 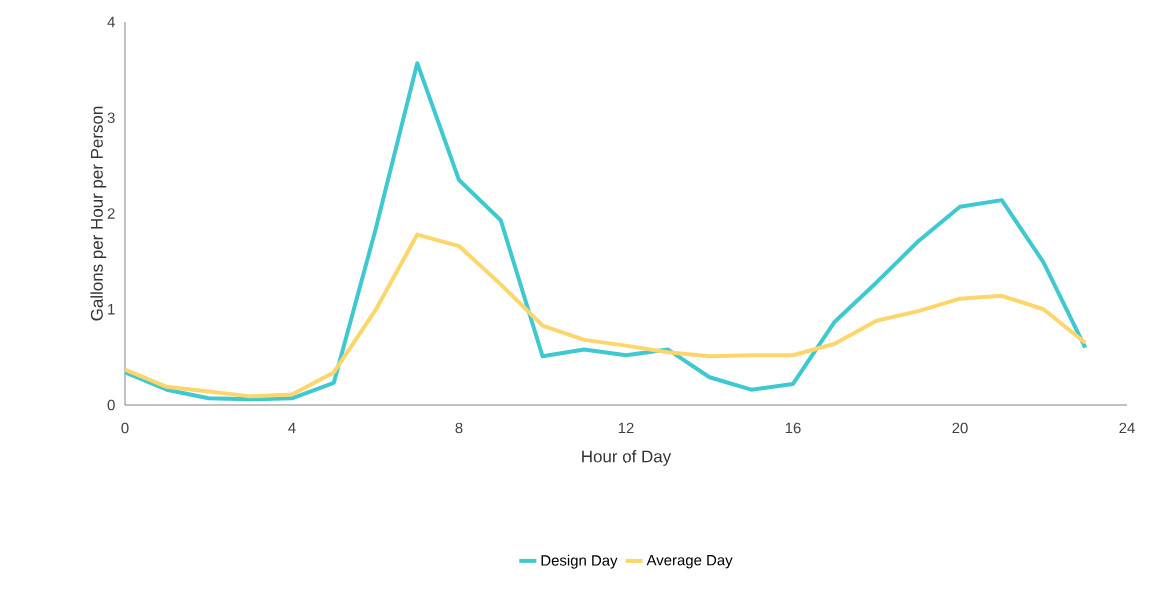 I want to click on y-tick-label: 0, so click(x=111, y=405).